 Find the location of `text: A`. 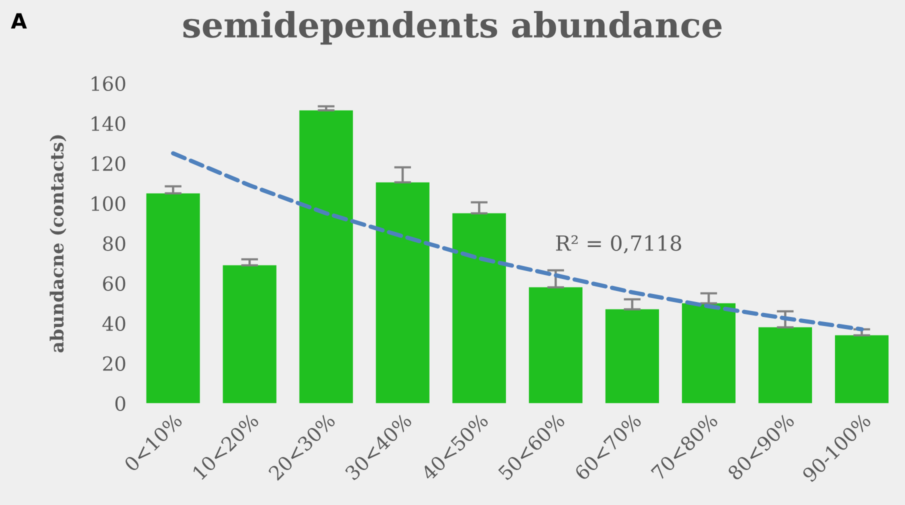

text: A is located at coordinates (18, 20).